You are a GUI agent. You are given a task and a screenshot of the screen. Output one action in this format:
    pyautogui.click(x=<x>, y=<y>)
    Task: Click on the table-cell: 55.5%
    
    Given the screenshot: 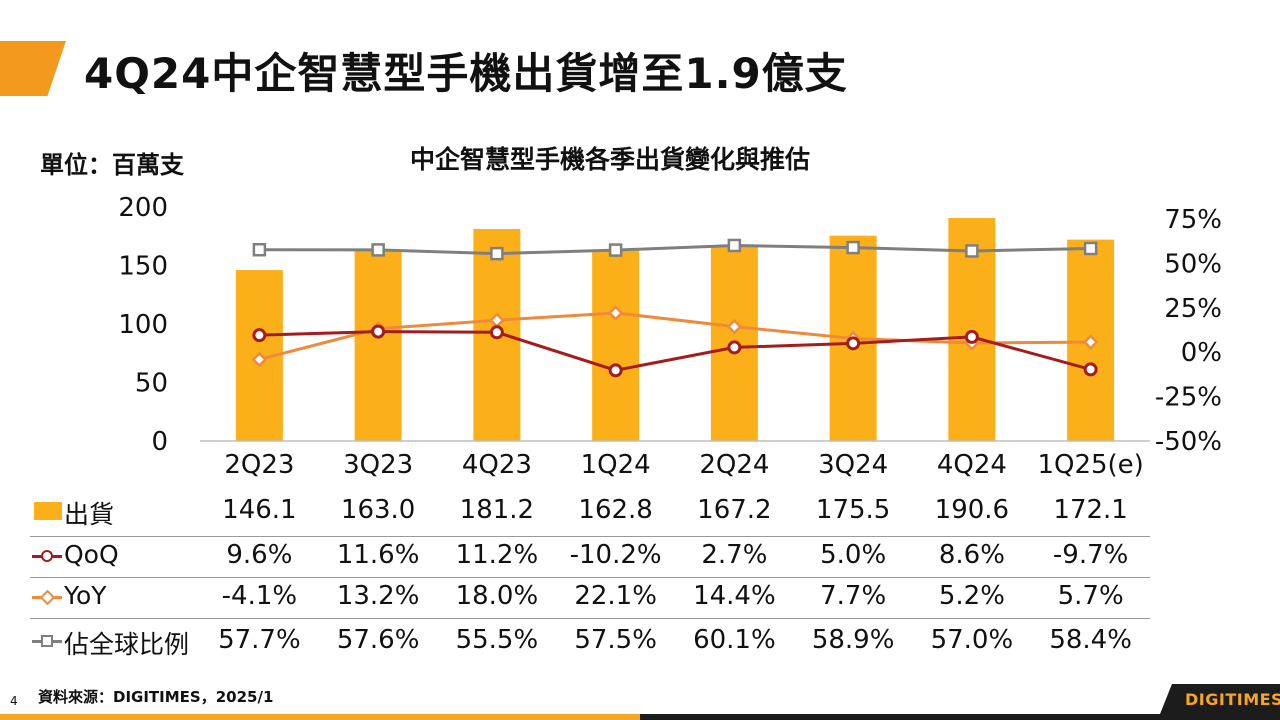 What is the action you would take?
    pyautogui.click(x=497, y=640)
    